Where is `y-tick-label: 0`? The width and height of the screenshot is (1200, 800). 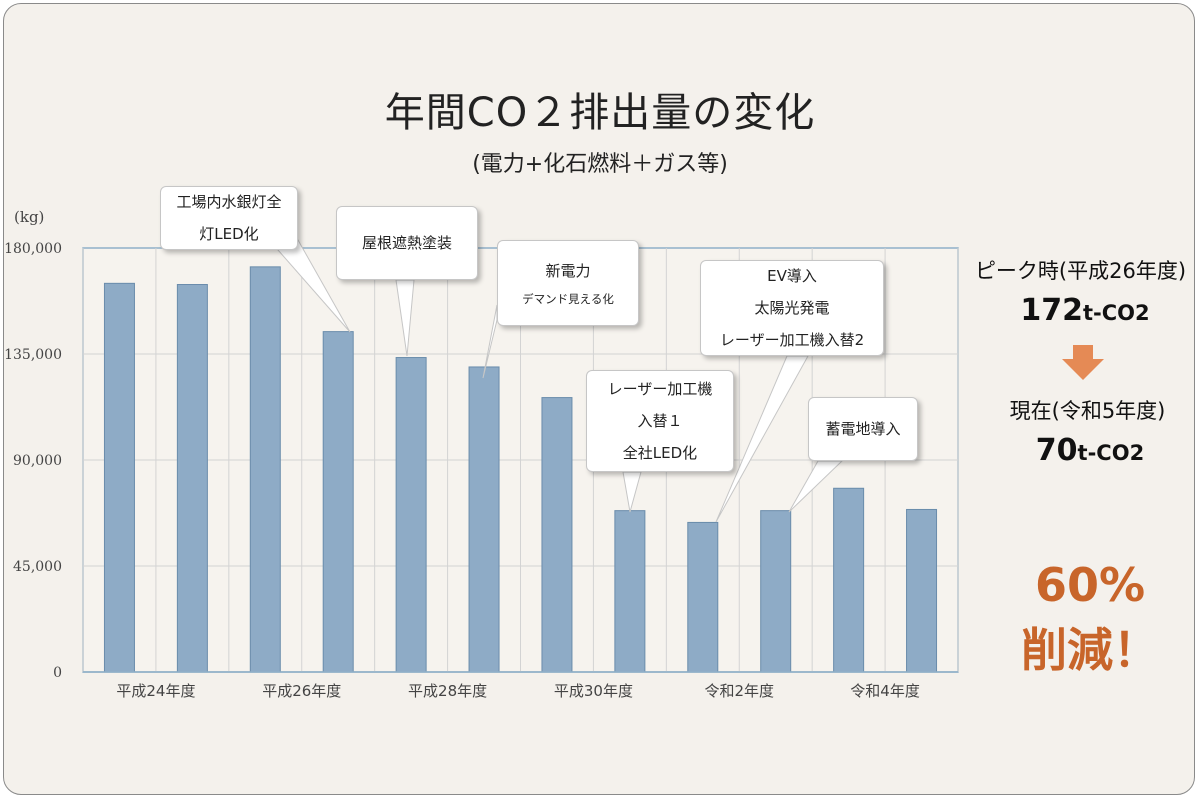
y-tick-label: 0 is located at coordinates (57, 673).